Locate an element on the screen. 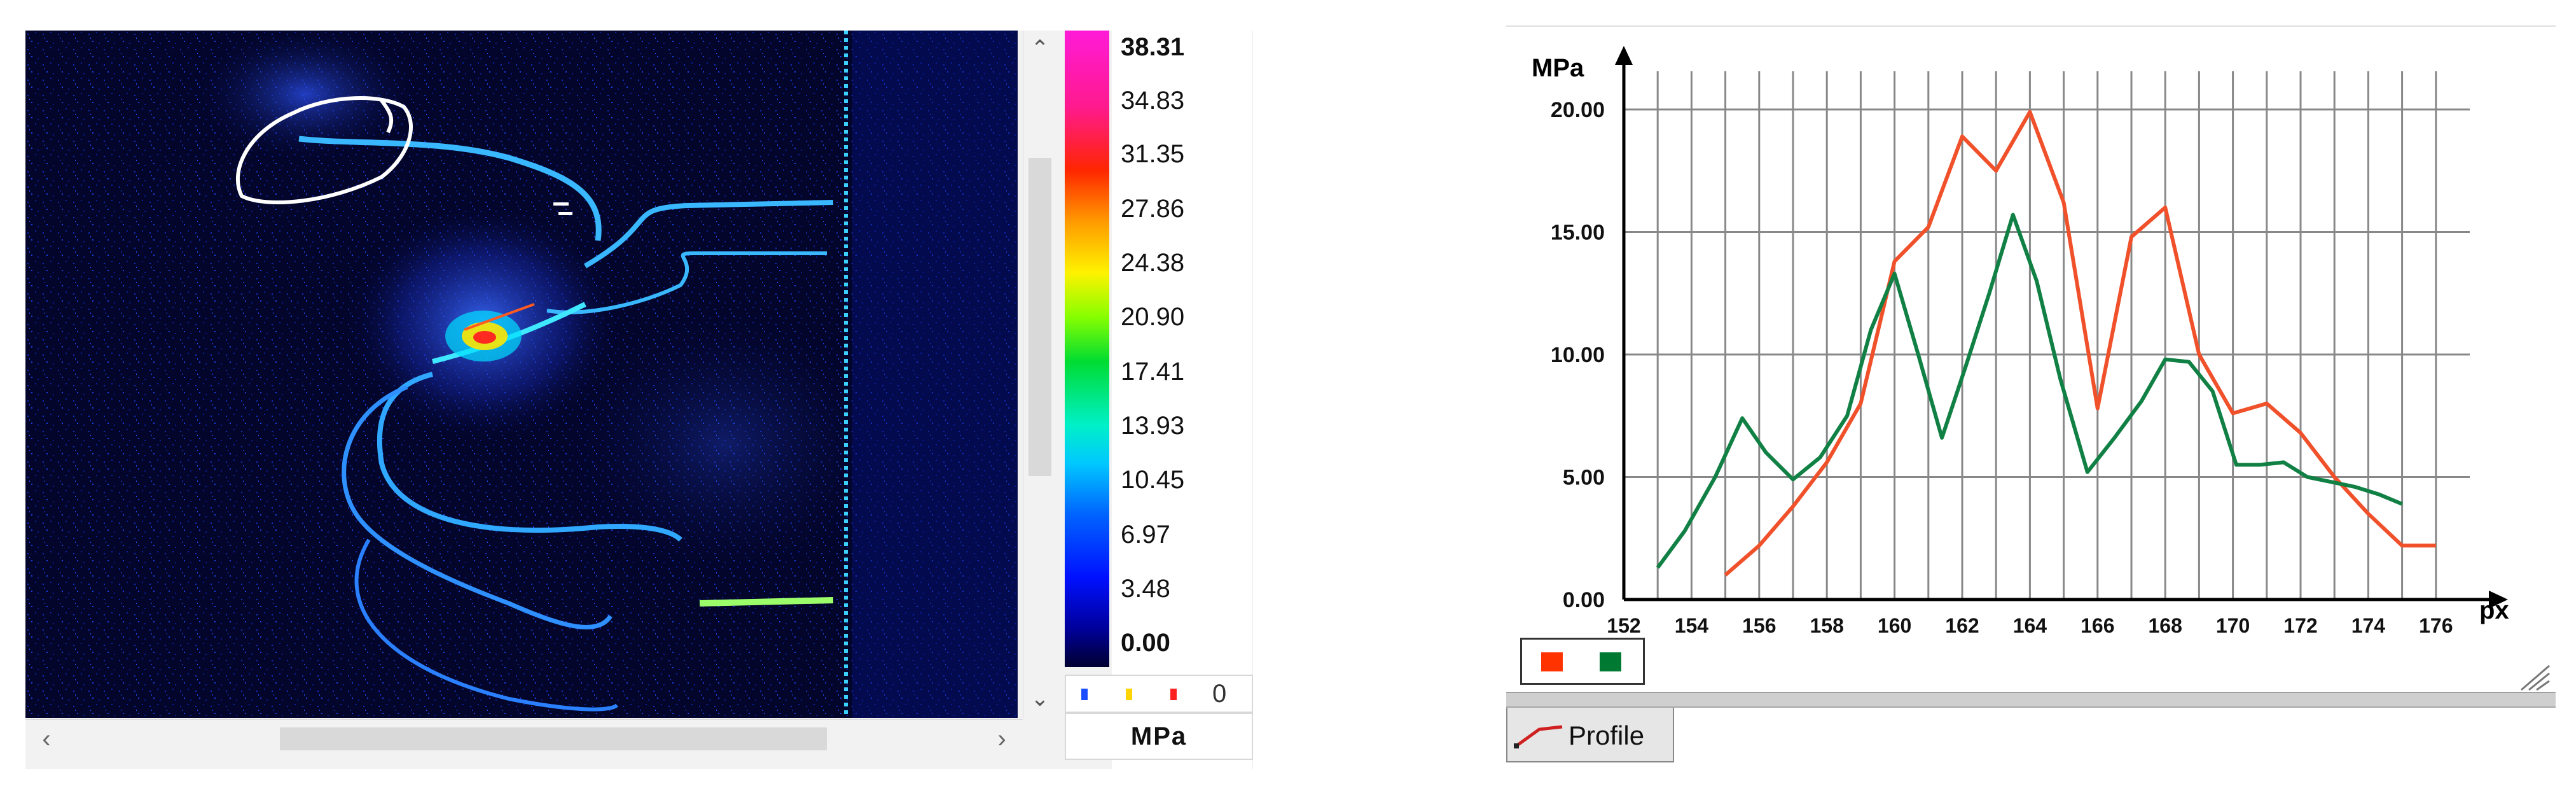 The image size is (2576, 800). blue-marker-icon is located at coordinates (1084, 694).